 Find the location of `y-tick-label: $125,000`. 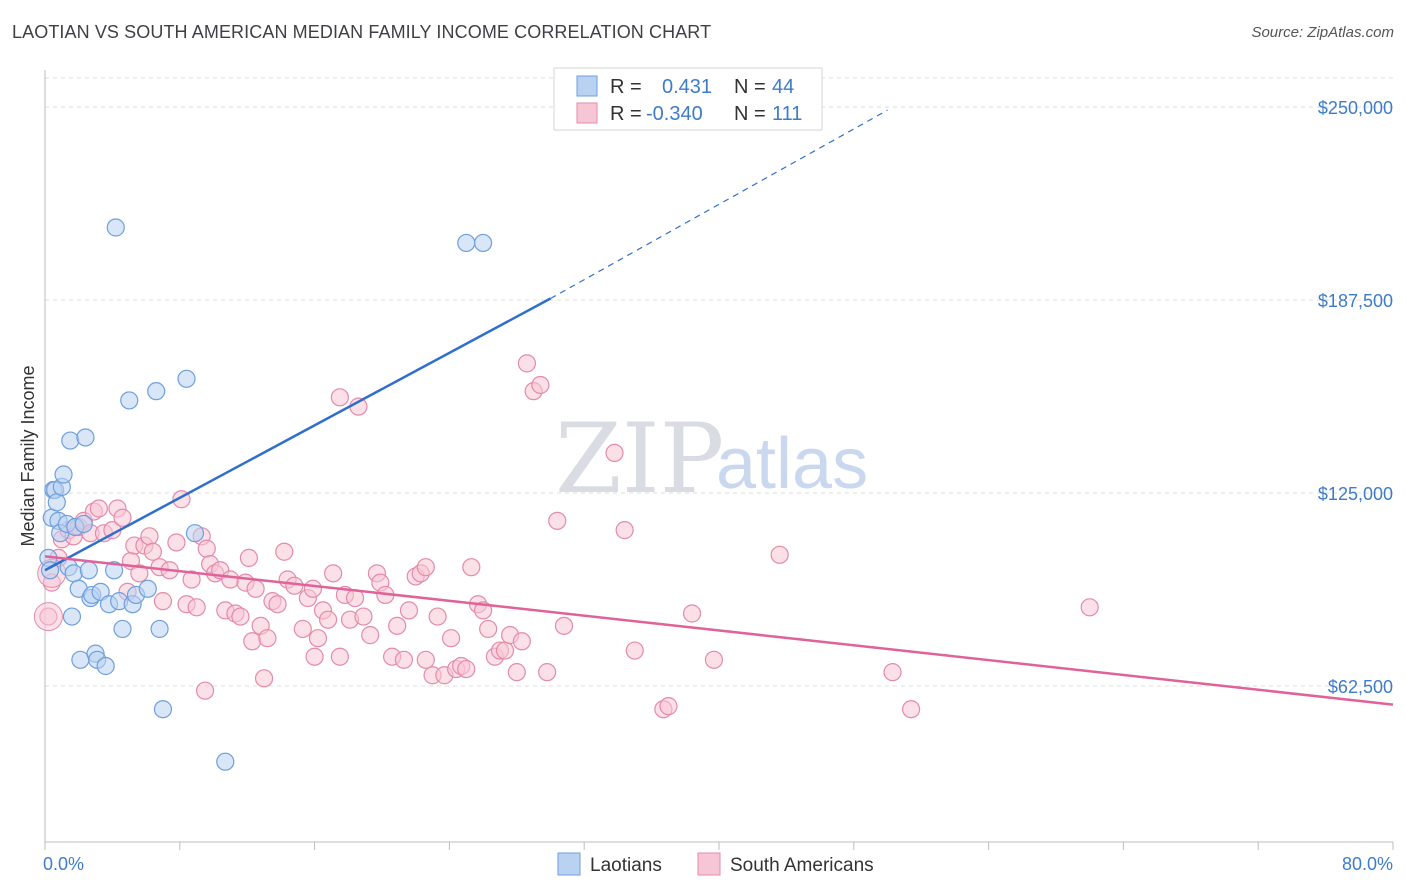

y-tick-label: $125,000 is located at coordinates (1355, 494).